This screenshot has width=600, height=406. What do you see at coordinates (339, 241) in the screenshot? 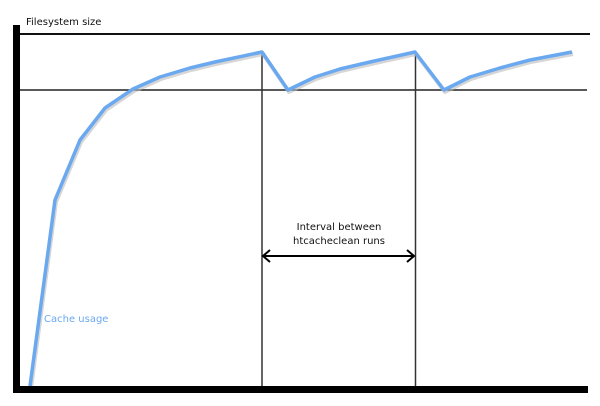
I see `interval-label-line2: htcacheclean runs` at bounding box center [339, 241].